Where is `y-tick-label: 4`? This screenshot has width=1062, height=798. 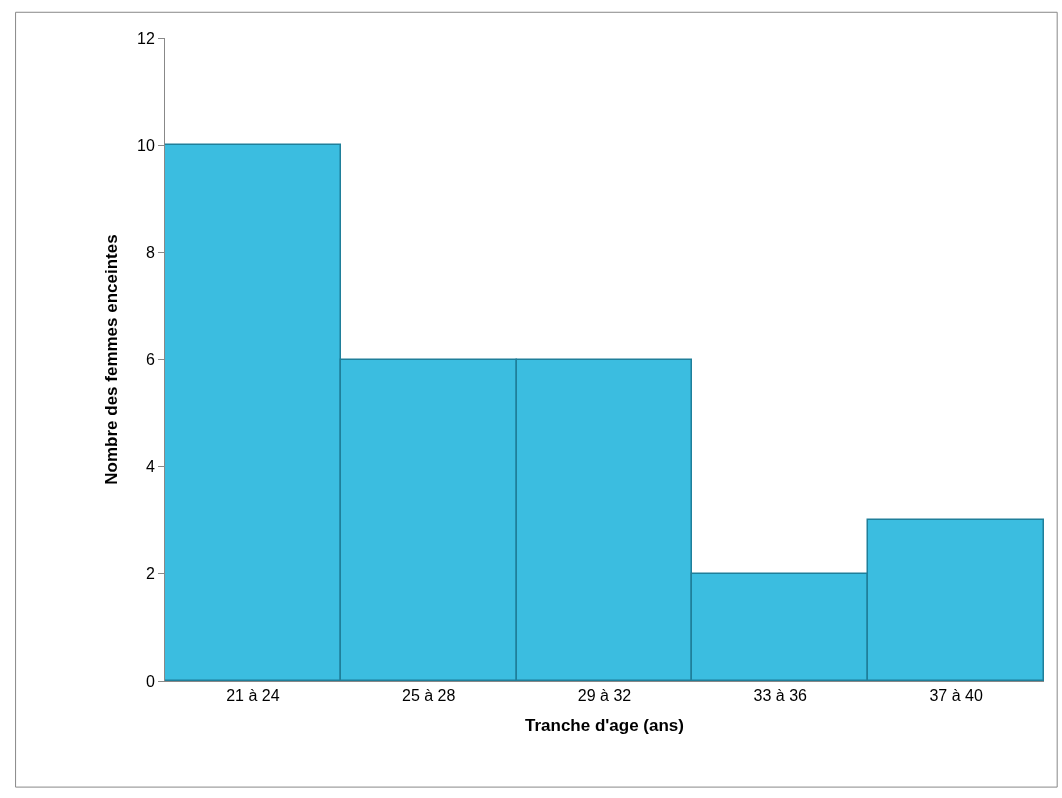 y-tick-label: 4 is located at coordinates (150, 467).